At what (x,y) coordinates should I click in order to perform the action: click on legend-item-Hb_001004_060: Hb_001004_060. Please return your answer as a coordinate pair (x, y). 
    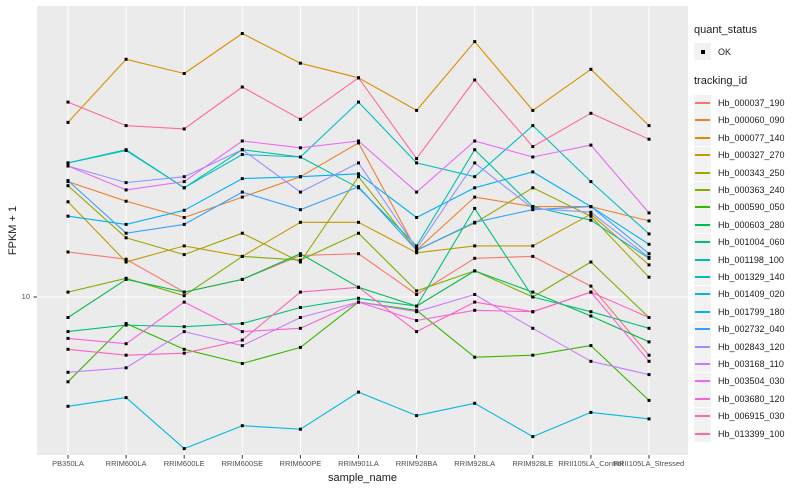
    Looking at the image, I should click on (739, 242).